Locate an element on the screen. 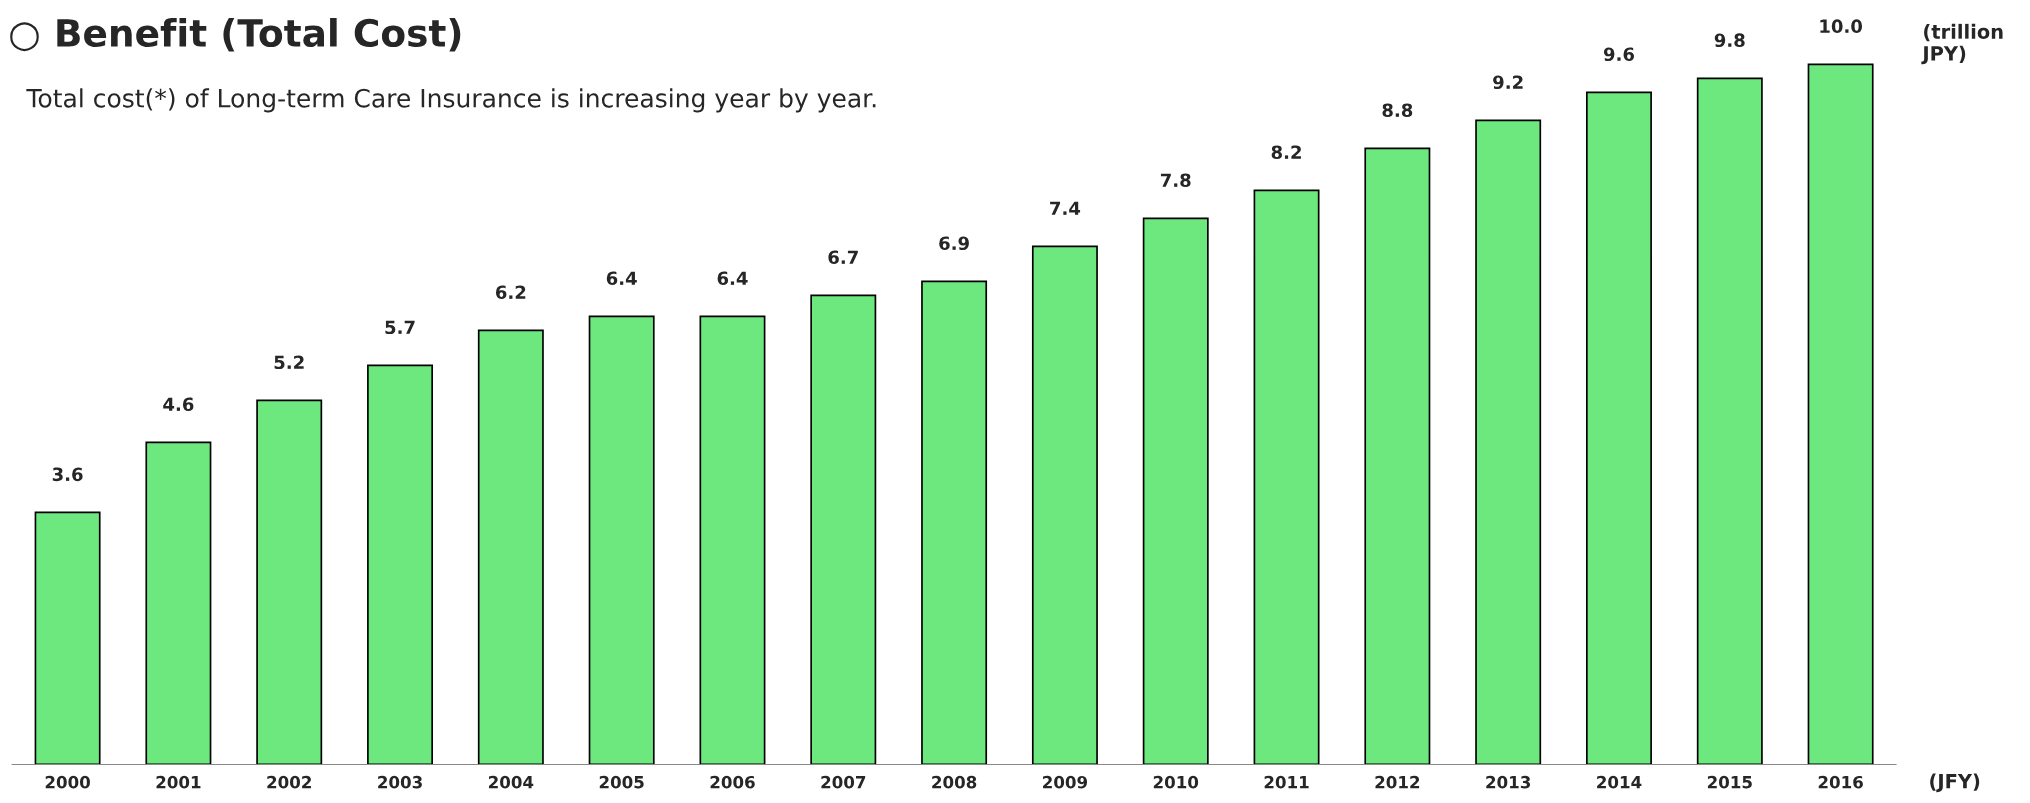 The image size is (2030, 803). data-label: 6.9 is located at coordinates (954, 243).